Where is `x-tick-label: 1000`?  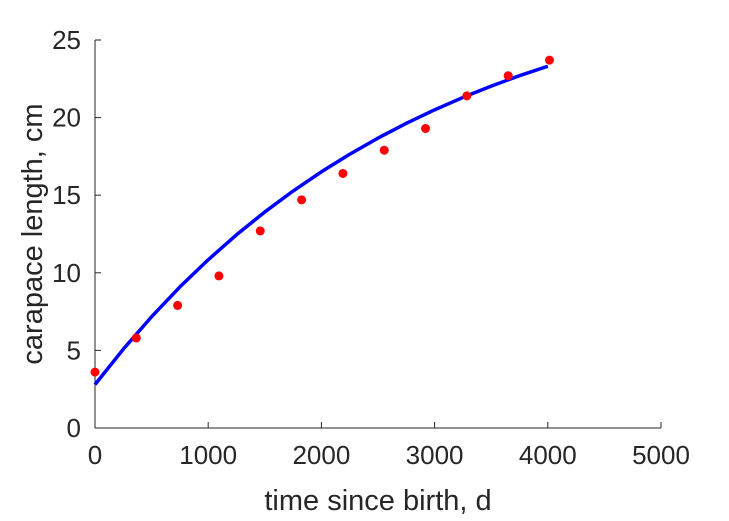
x-tick-label: 1000 is located at coordinates (208, 455).